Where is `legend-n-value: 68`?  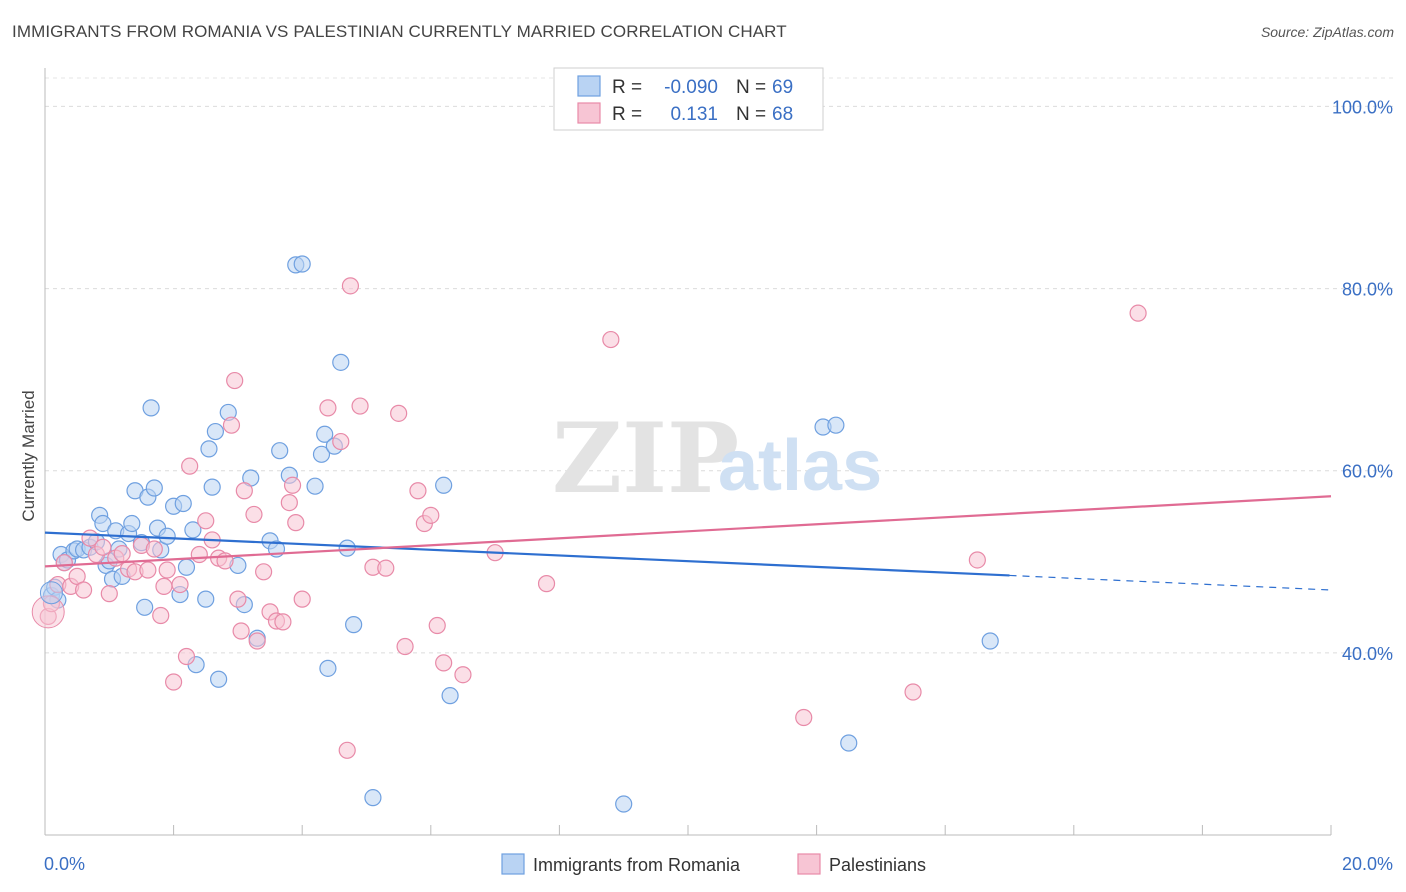 legend-n-value: 68 is located at coordinates (782, 114).